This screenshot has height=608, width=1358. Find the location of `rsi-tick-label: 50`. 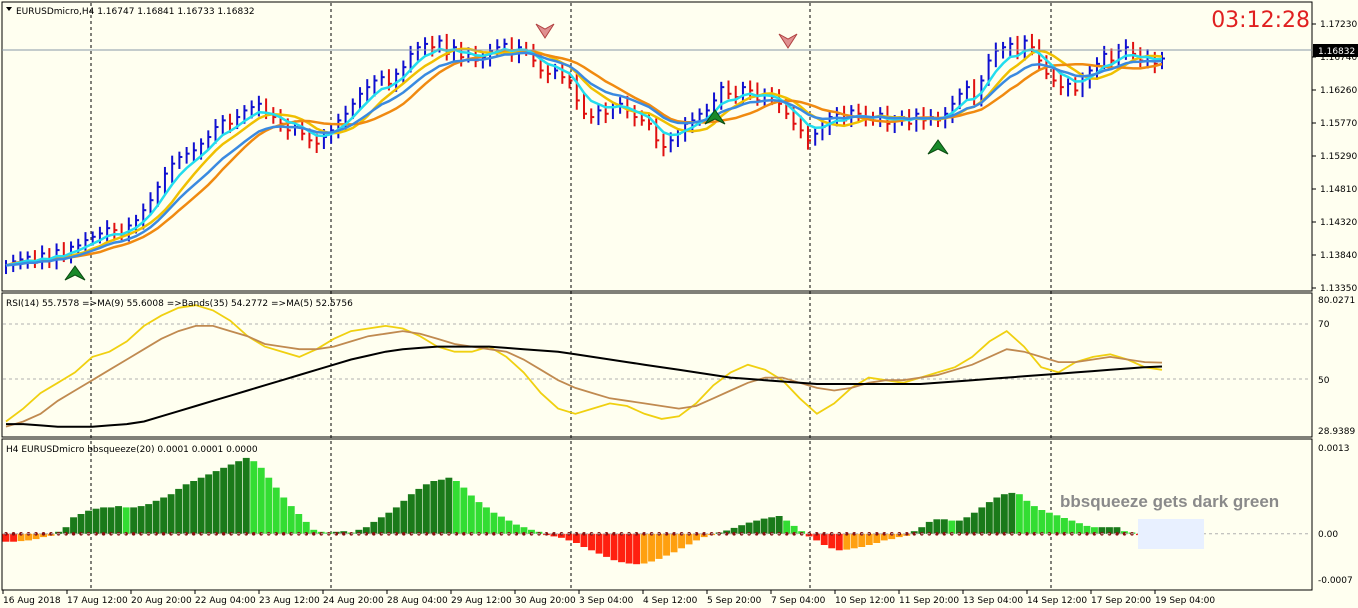

rsi-tick-label: 50 is located at coordinates (1324, 381).